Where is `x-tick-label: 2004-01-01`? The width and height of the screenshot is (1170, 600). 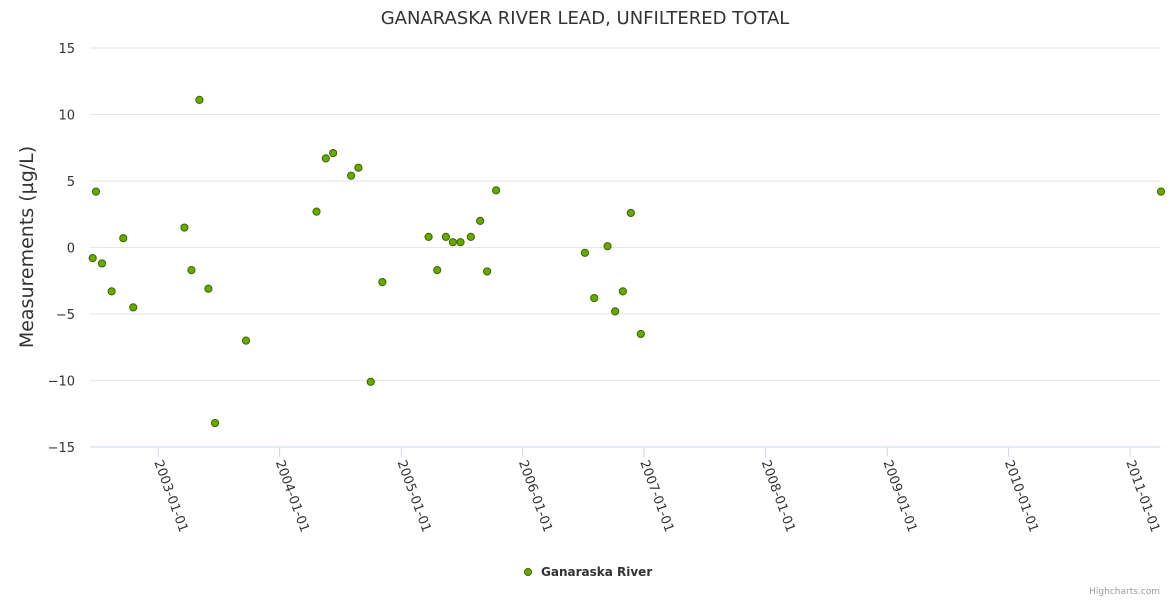
x-tick-label: 2004-01-01 is located at coordinates (292, 496).